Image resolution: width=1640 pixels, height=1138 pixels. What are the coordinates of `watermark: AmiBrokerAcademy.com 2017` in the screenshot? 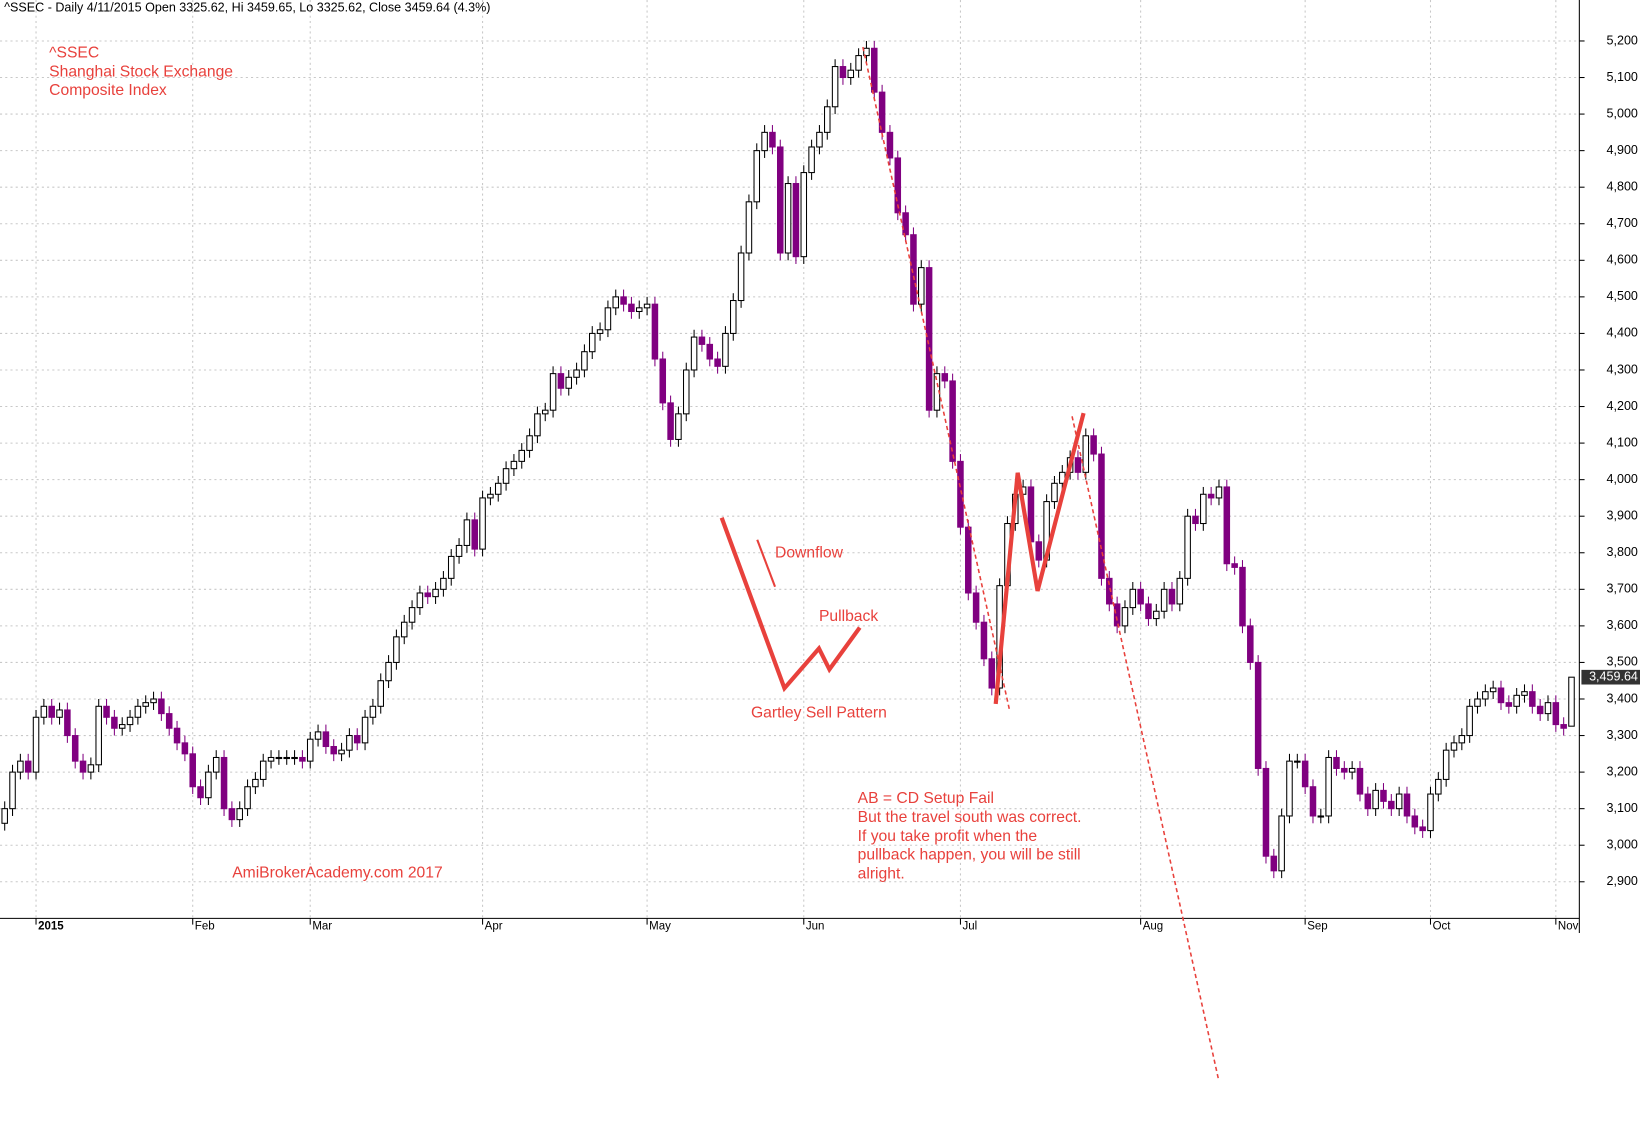 It's located at (337, 873).